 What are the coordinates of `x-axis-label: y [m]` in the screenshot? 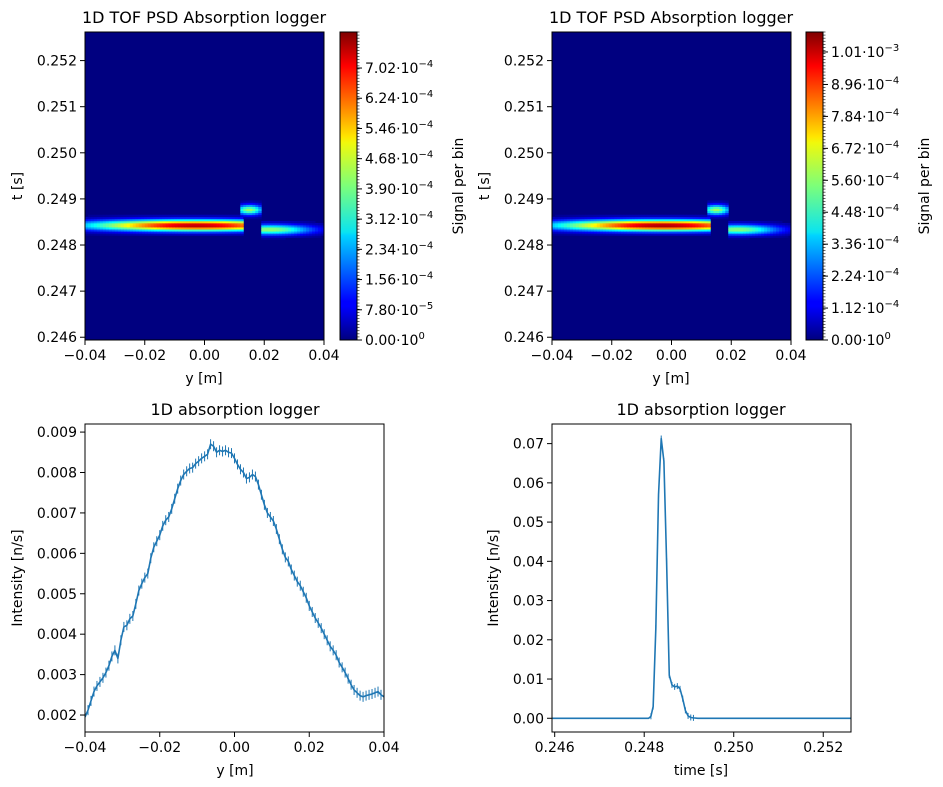 It's located at (203, 379).